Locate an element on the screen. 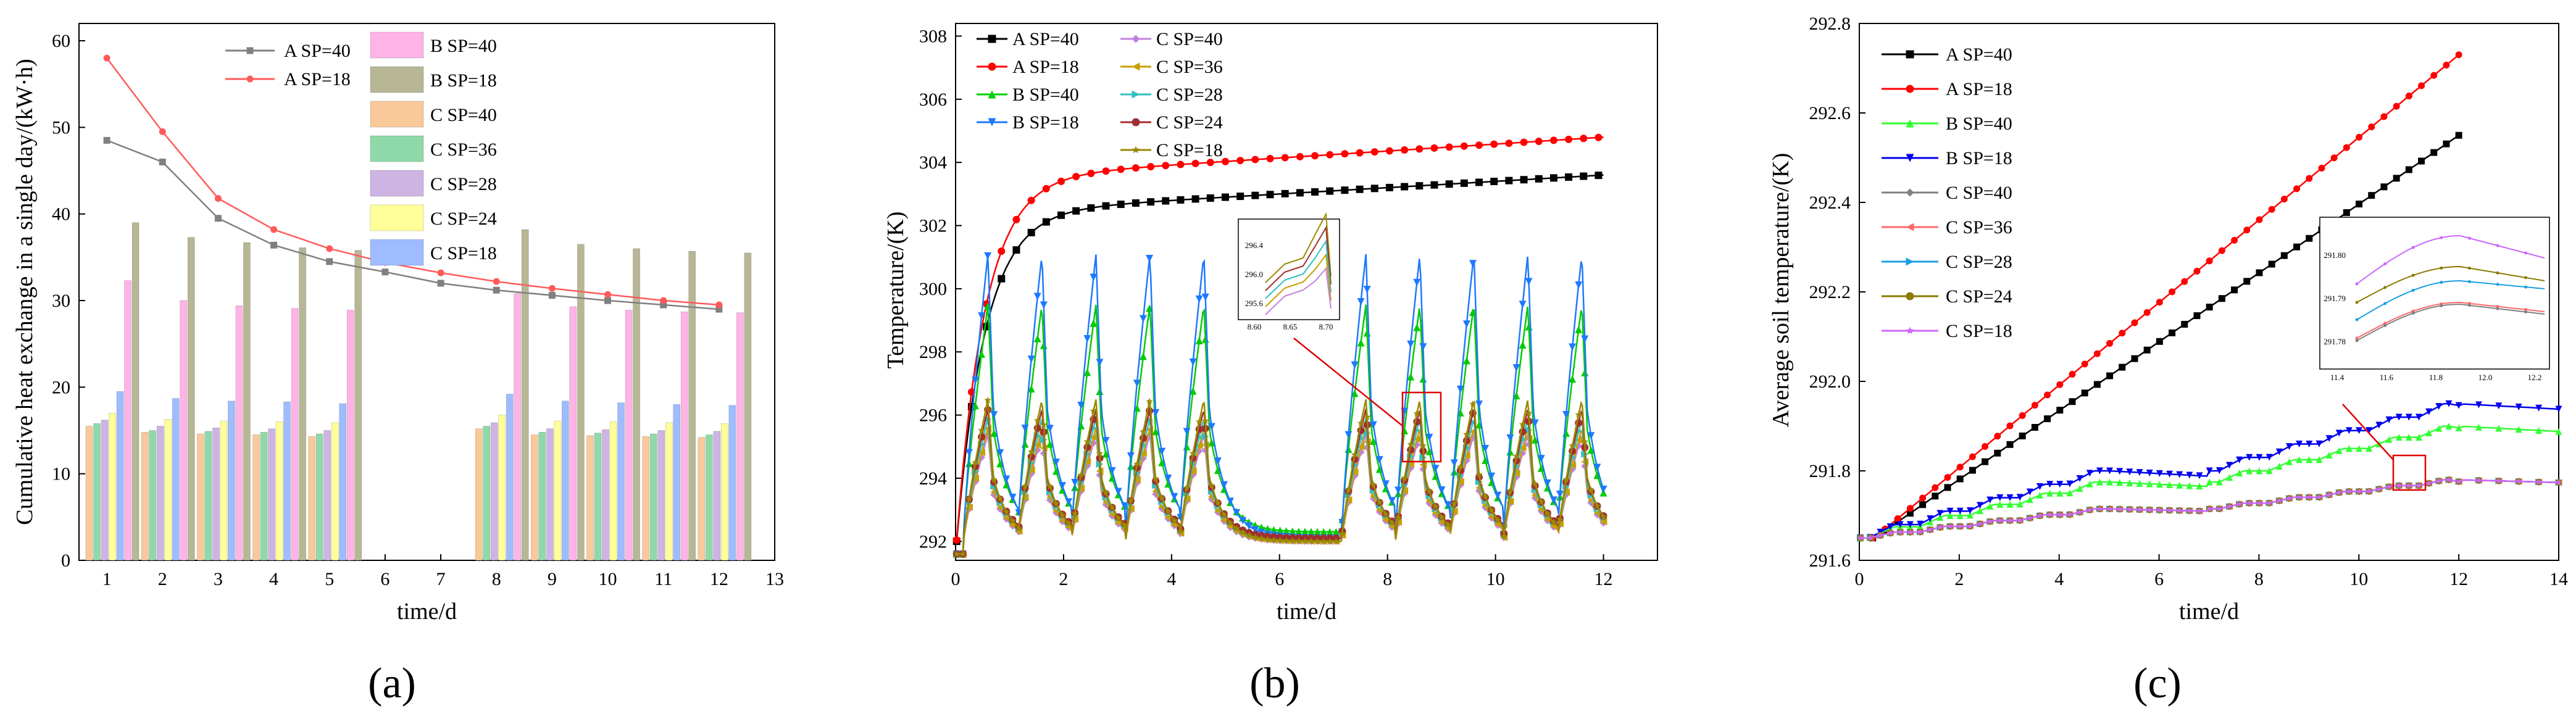  panel-b-x-tick-label: 4 is located at coordinates (1171, 579).